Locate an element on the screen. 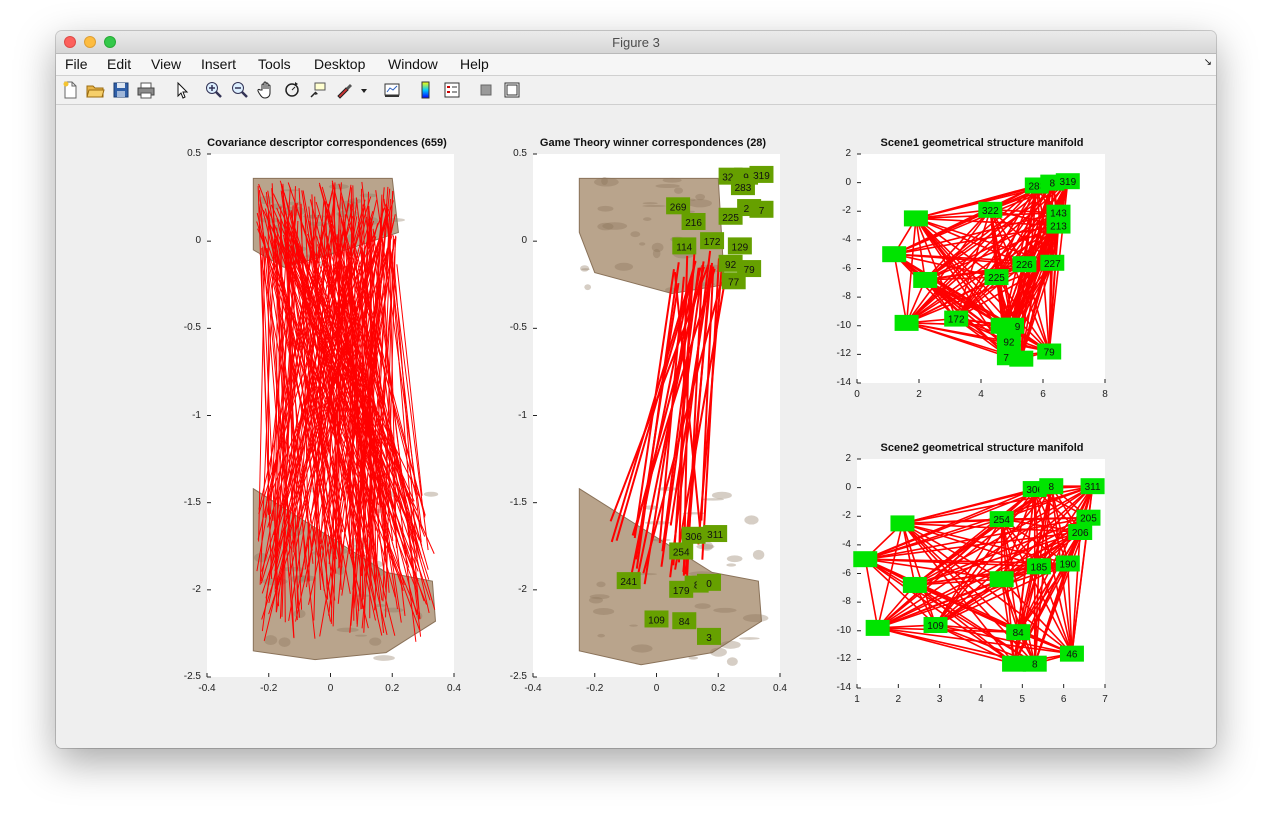  y-tick-label: 0 is located at coordinates (848, 487).